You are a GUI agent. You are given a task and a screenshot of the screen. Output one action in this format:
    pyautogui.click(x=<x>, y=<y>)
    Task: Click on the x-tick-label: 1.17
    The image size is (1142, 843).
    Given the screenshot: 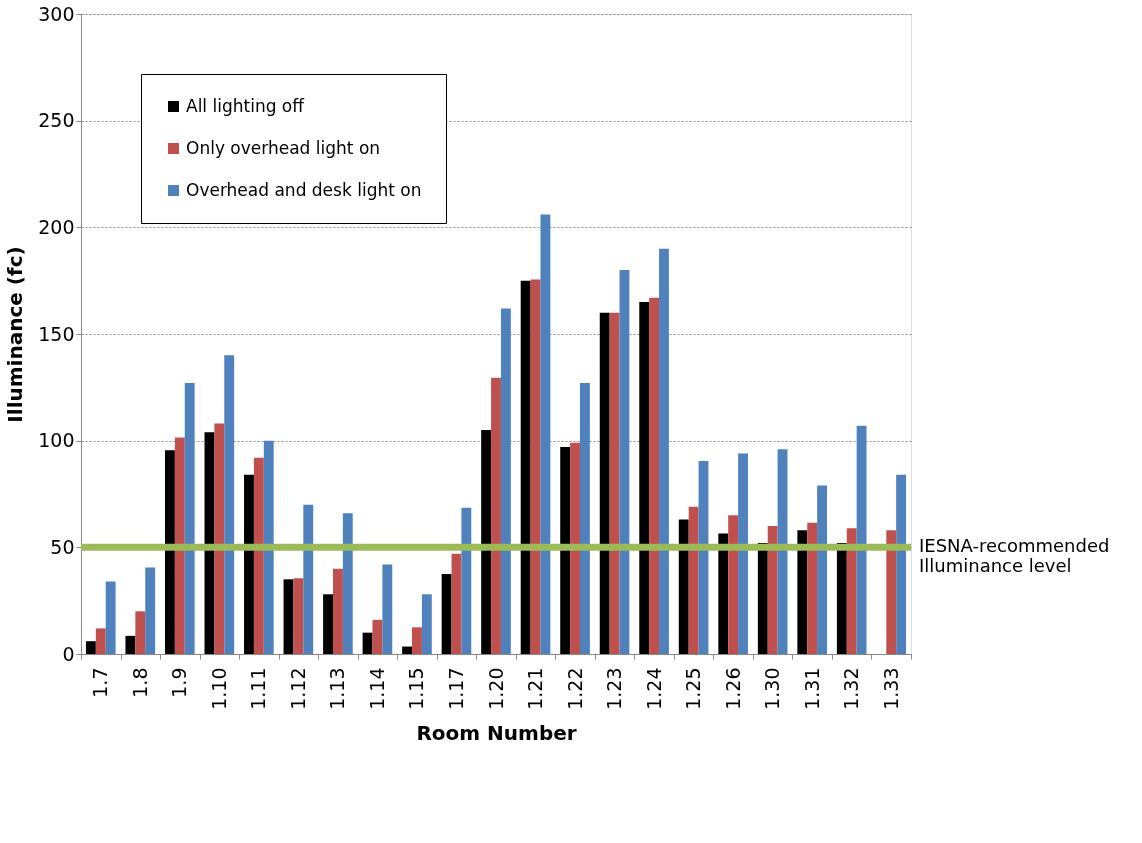 What is the action you would take?
    pyautogui.click(x=455, y=688)
    